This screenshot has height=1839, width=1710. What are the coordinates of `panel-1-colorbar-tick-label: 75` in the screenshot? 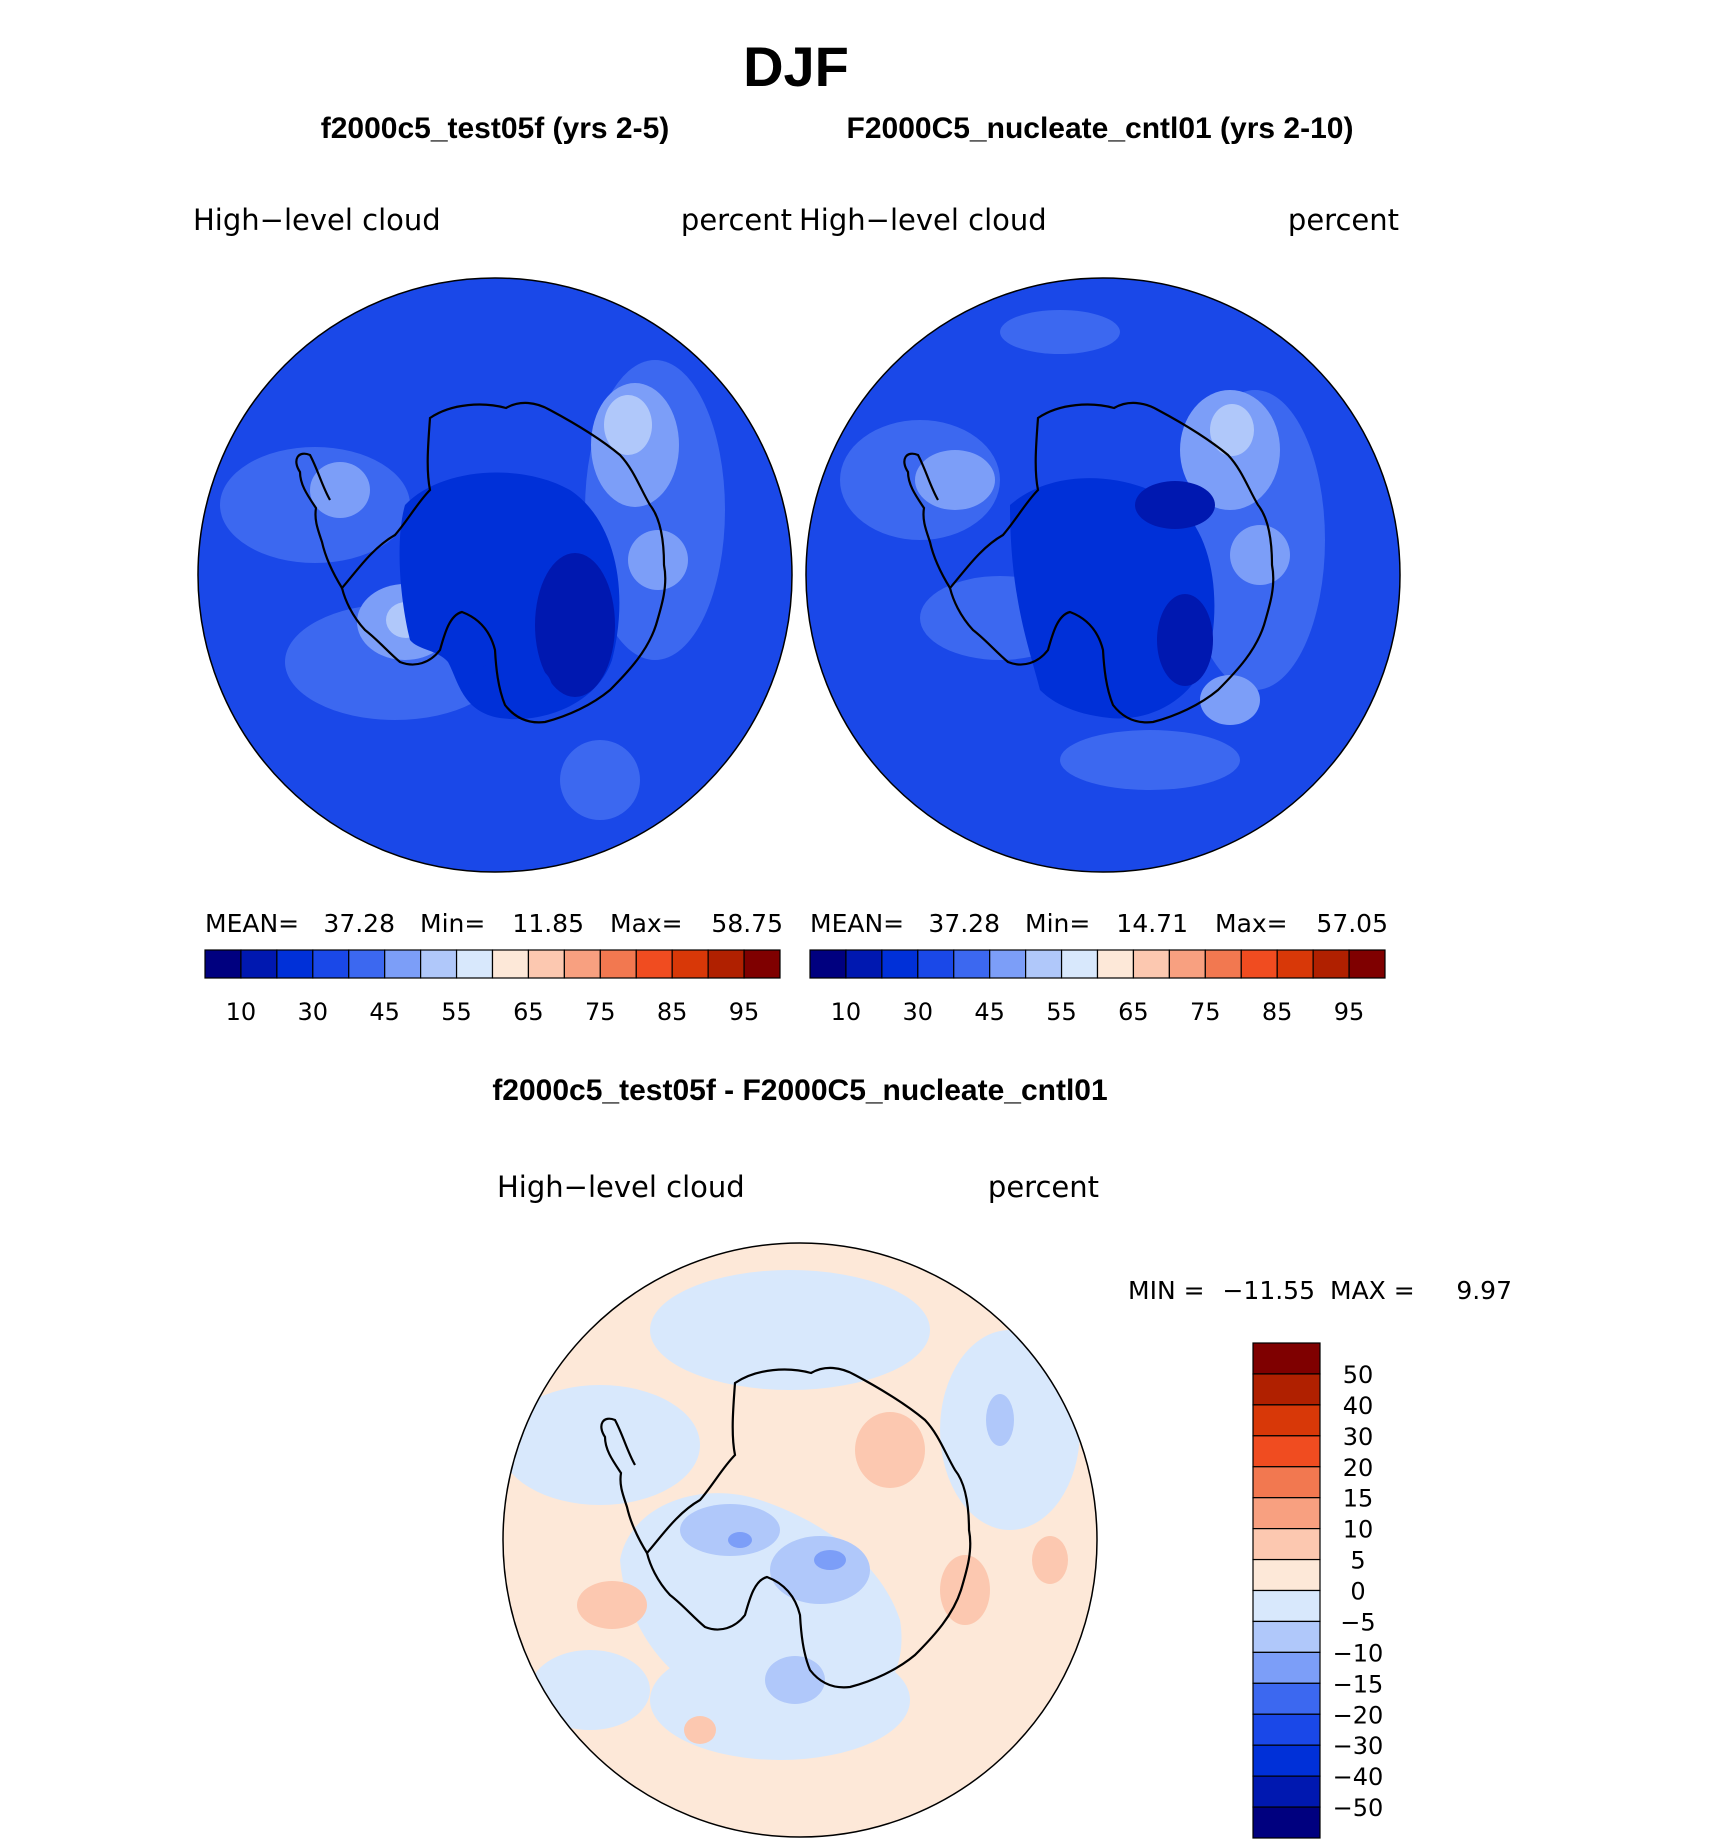 It's located at (600, 1012).